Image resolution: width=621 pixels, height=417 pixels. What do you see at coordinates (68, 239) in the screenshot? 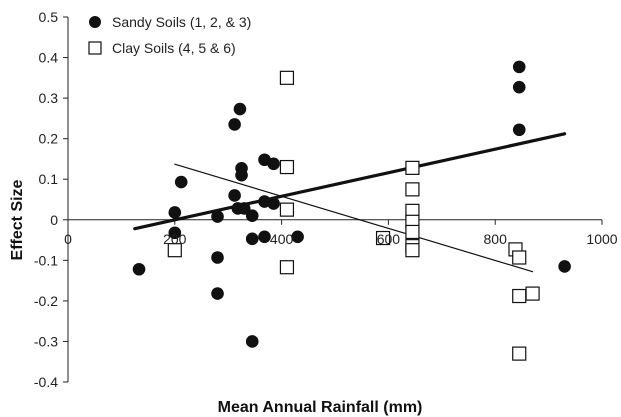
I see `x-tick-label: 0` at bounding box center [68, 239].